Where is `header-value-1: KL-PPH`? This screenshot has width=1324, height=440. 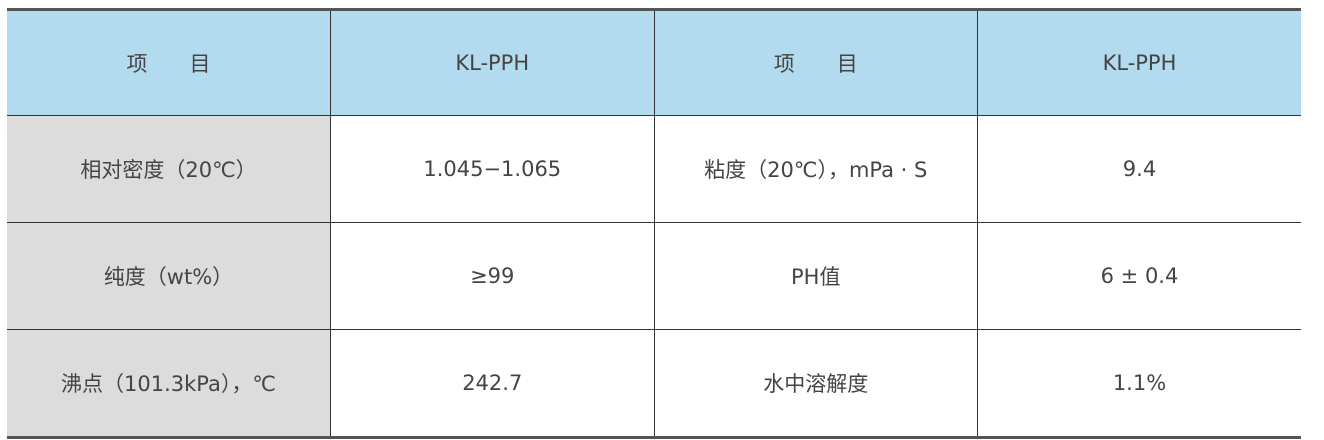
header-value-1: KL-PPH is located at coordinates (492, 62).